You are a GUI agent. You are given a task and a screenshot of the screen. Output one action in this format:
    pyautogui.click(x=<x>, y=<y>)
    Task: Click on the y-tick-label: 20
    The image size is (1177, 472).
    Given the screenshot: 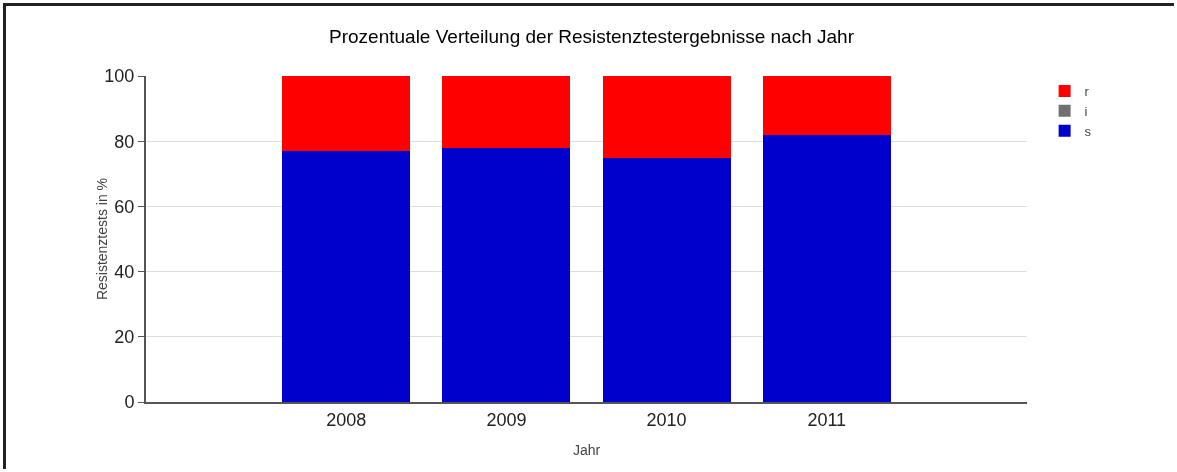 What is the action you would take?
    pyautogui.click(x=124, y=337)
    